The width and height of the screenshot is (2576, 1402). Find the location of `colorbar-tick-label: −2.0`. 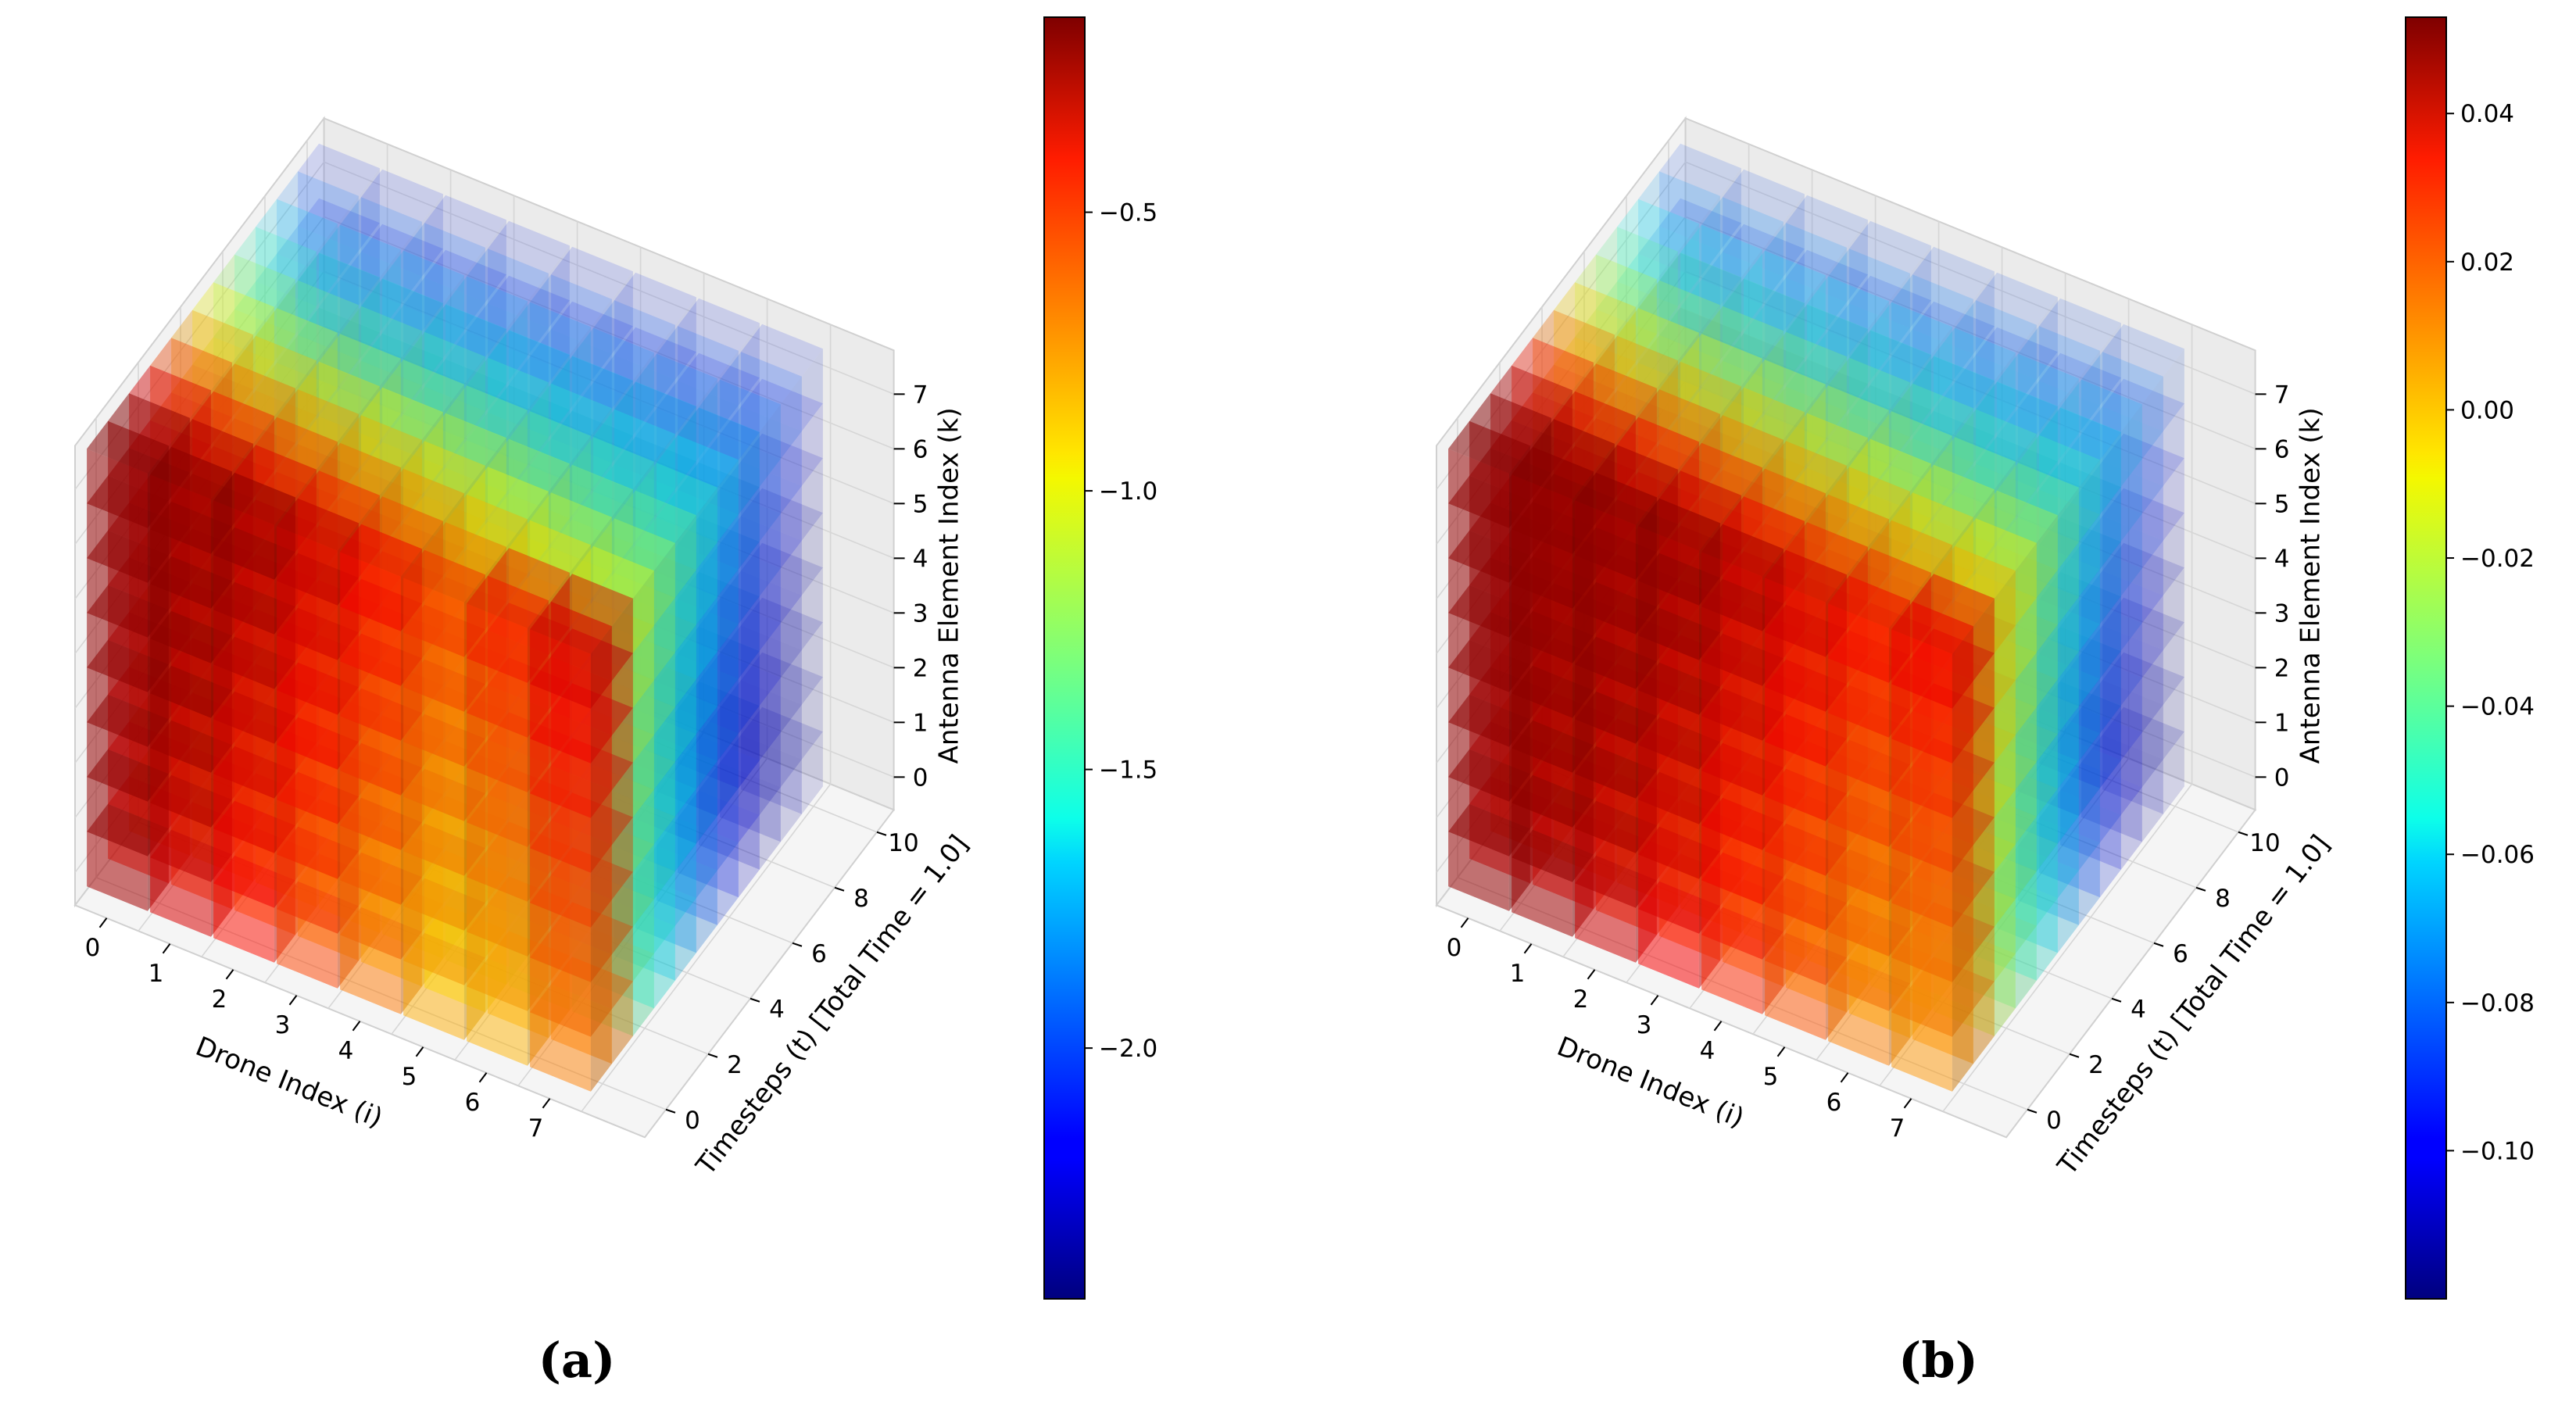

colorbar-tick-label: −2.0 is located at coordinates (1128, 1049).